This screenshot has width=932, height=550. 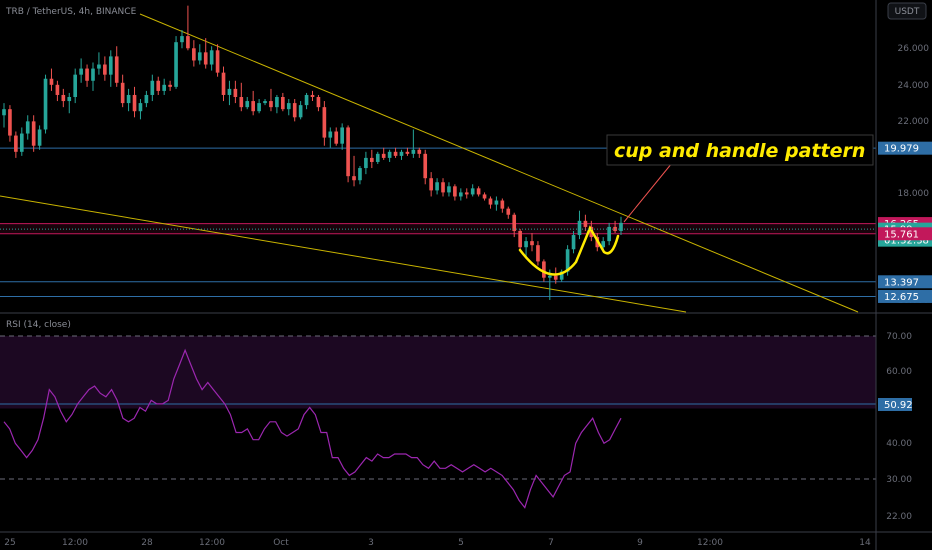 What do you see at coordinates (38, 325) in the screenshot?
I see `rsi-header: RSI (14, close)` at bounding box center [38, 325].